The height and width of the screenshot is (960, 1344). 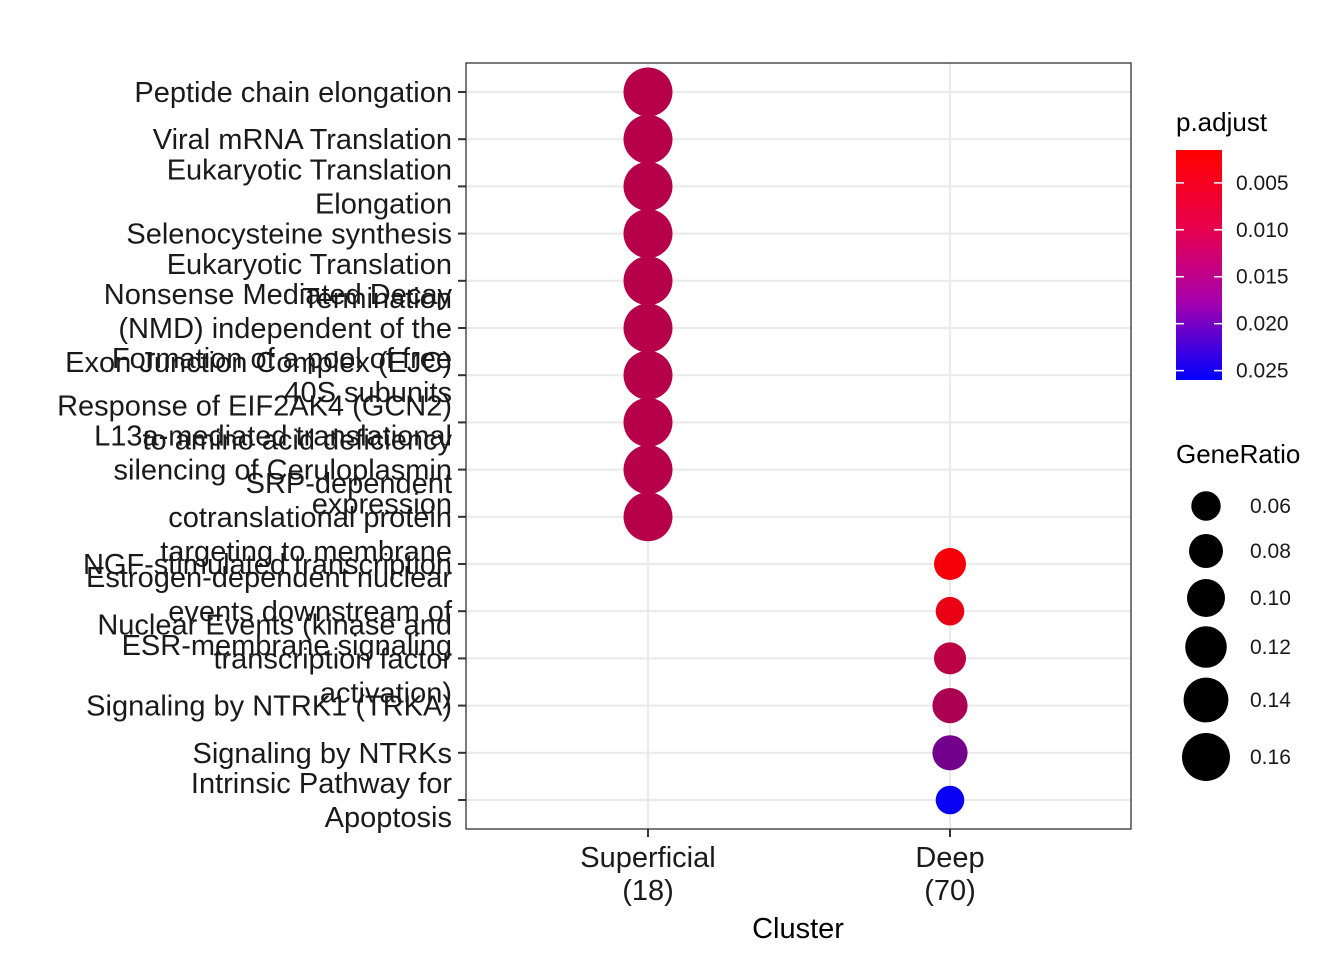 I want to click on y-tick-label-line: silencing of Ceruloplasmin, so click(x=283, y=471).